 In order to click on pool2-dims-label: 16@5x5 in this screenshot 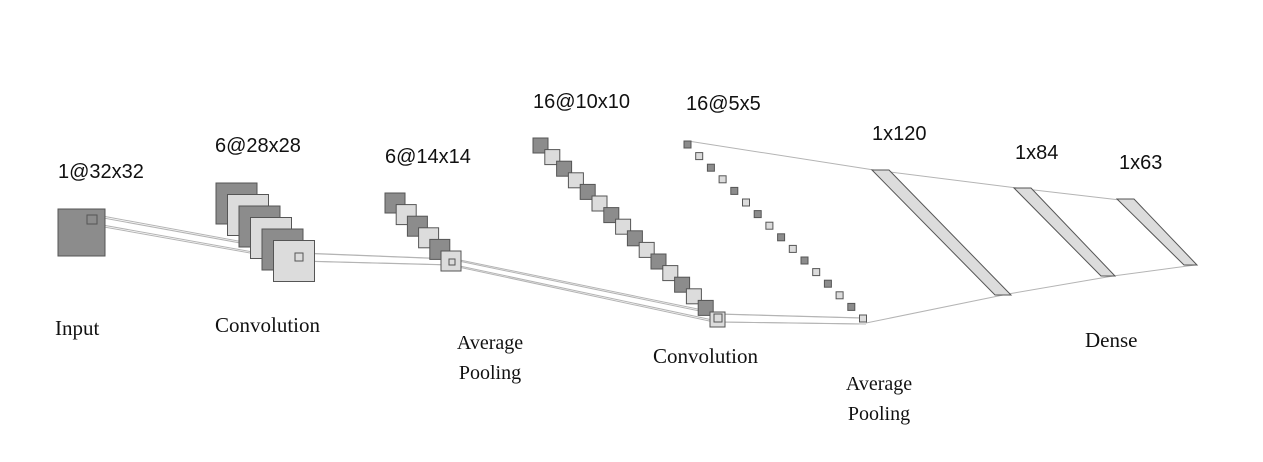, I will do `click(723, 104)`.